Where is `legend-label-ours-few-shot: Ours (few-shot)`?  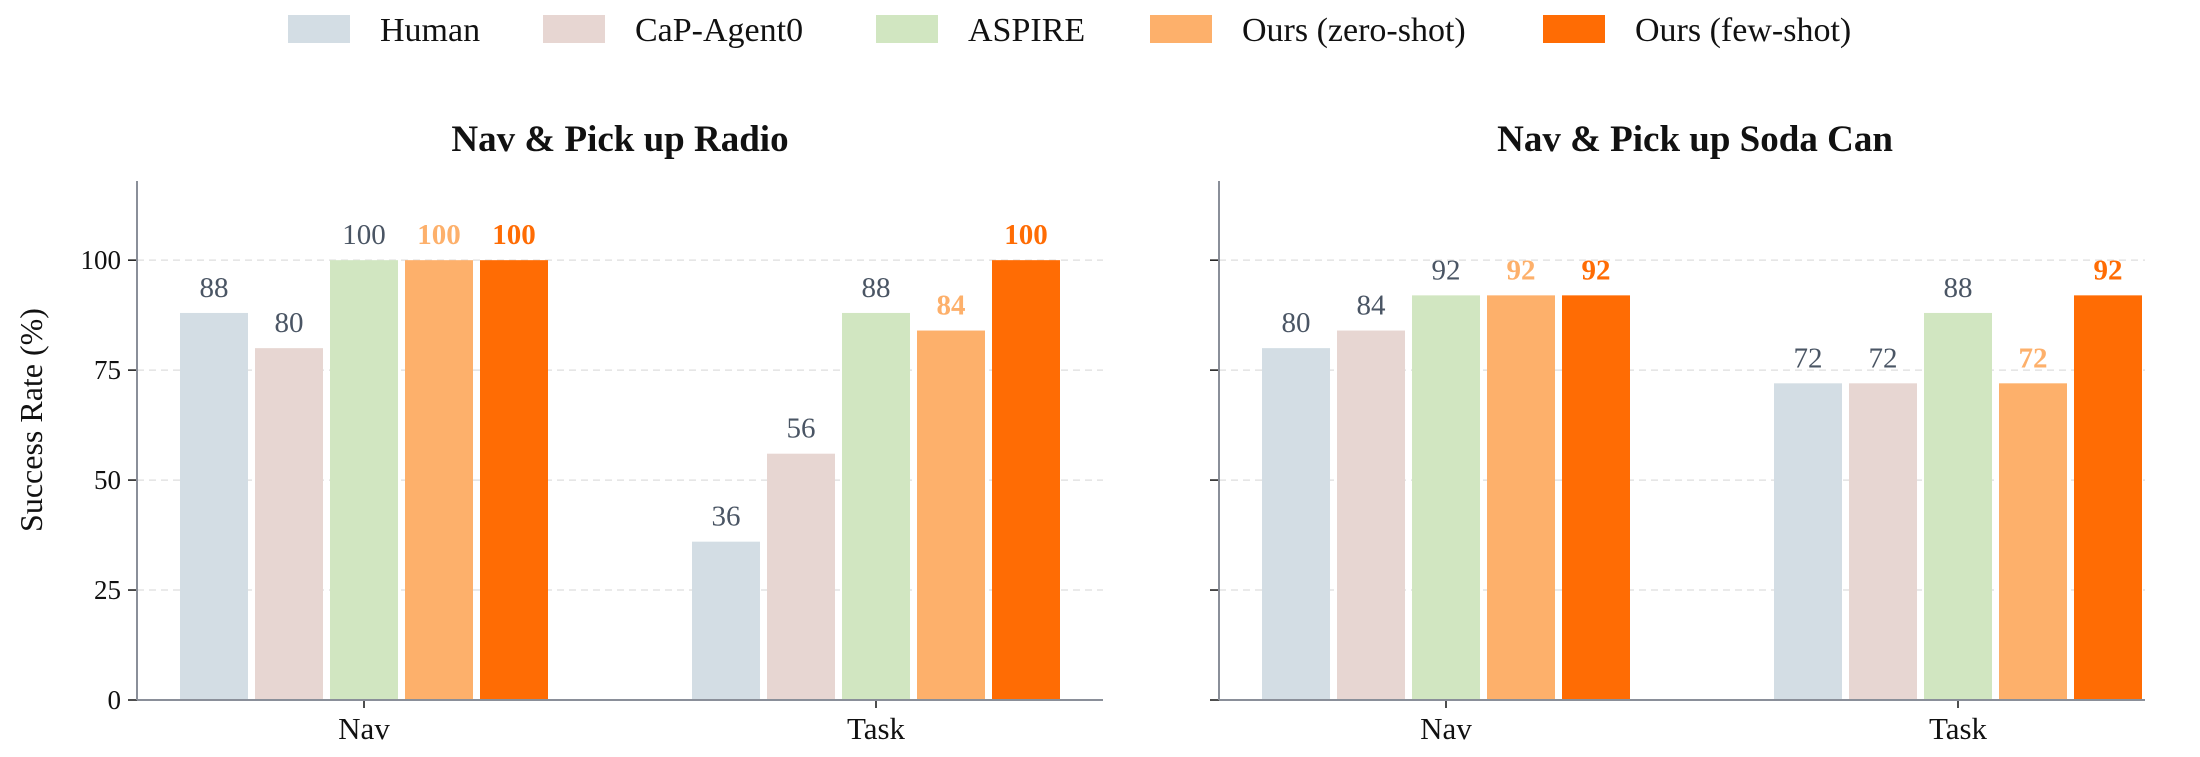 legend-label-ours-few-shot: Ours (few-shot) is located at coordinates (1743, 30).